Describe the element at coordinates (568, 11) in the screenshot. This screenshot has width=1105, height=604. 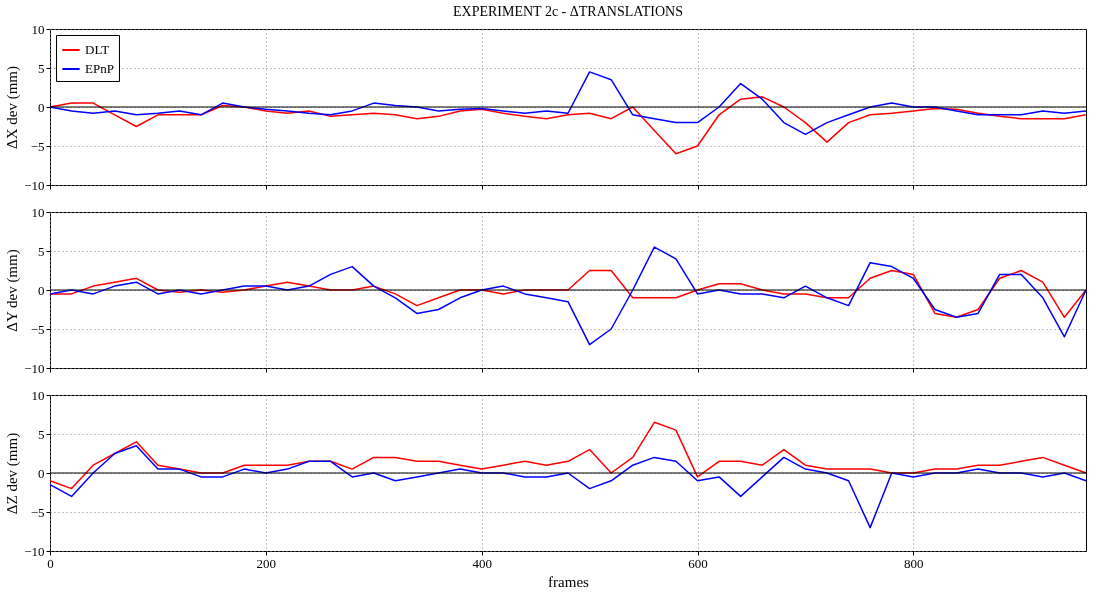
I see `chart-title: EXPERIMENT 2c - ΔTRANSLATIONS` at that location.